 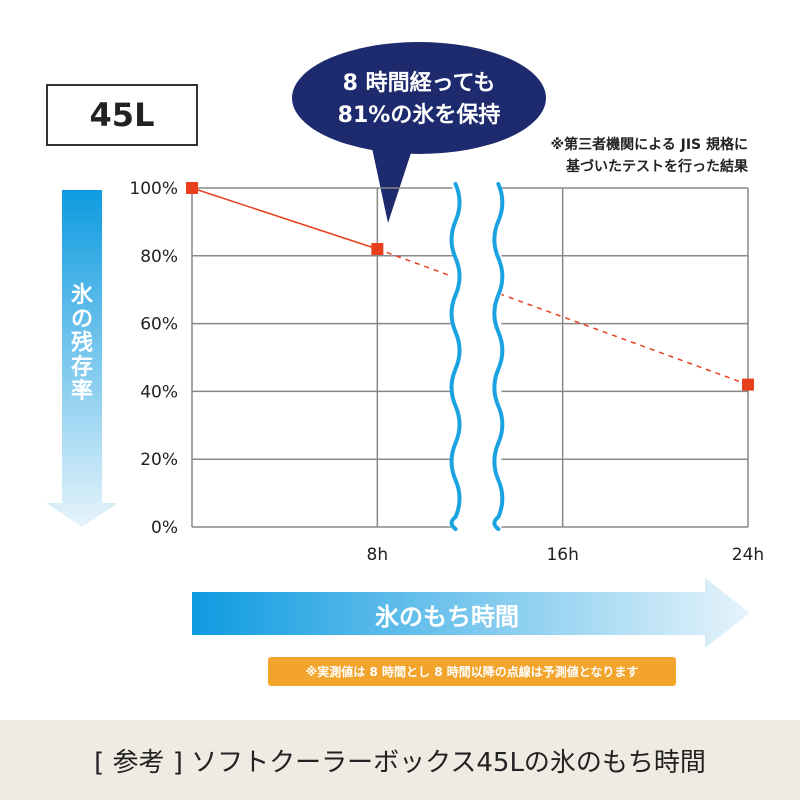 What do you see at coordinates (400, 760) in the screenshot?
I see `footer-title: [ 参考 ] ソフトクーラーボックス45Lの氷のもち時間` at bounding box center [400, 760].